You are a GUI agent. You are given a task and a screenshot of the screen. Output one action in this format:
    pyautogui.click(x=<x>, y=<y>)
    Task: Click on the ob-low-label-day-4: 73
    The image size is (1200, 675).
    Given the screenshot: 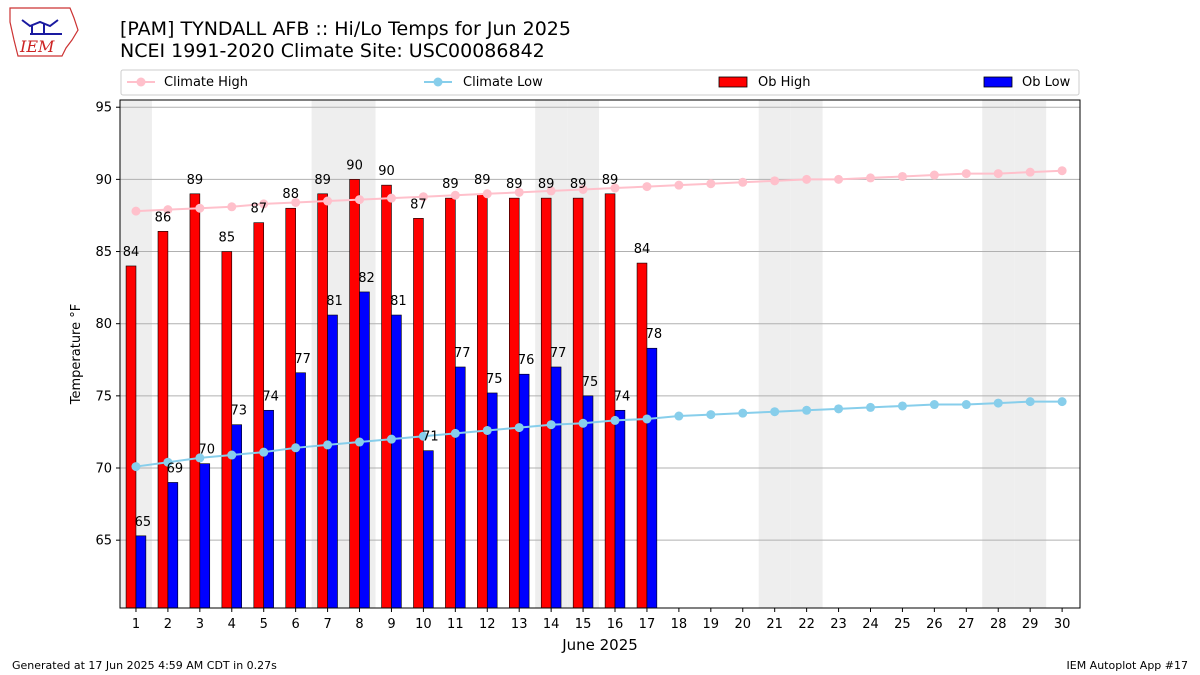 What is the action you would take?
    pyautogui.click(x=238, y=411)
    